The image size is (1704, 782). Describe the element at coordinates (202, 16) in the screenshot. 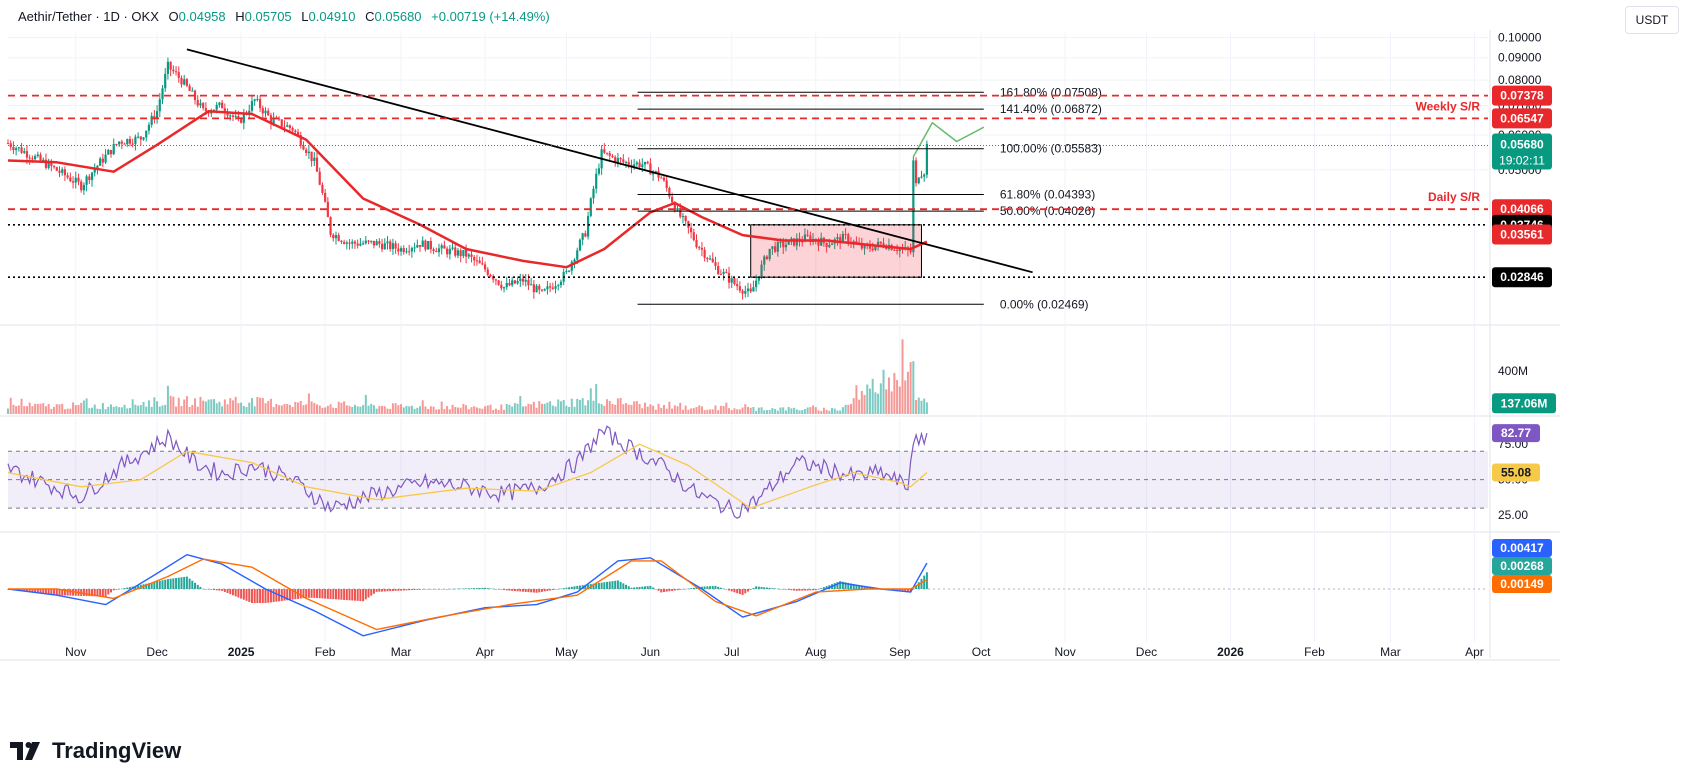

I see `open-value: 0.04958` at that location.